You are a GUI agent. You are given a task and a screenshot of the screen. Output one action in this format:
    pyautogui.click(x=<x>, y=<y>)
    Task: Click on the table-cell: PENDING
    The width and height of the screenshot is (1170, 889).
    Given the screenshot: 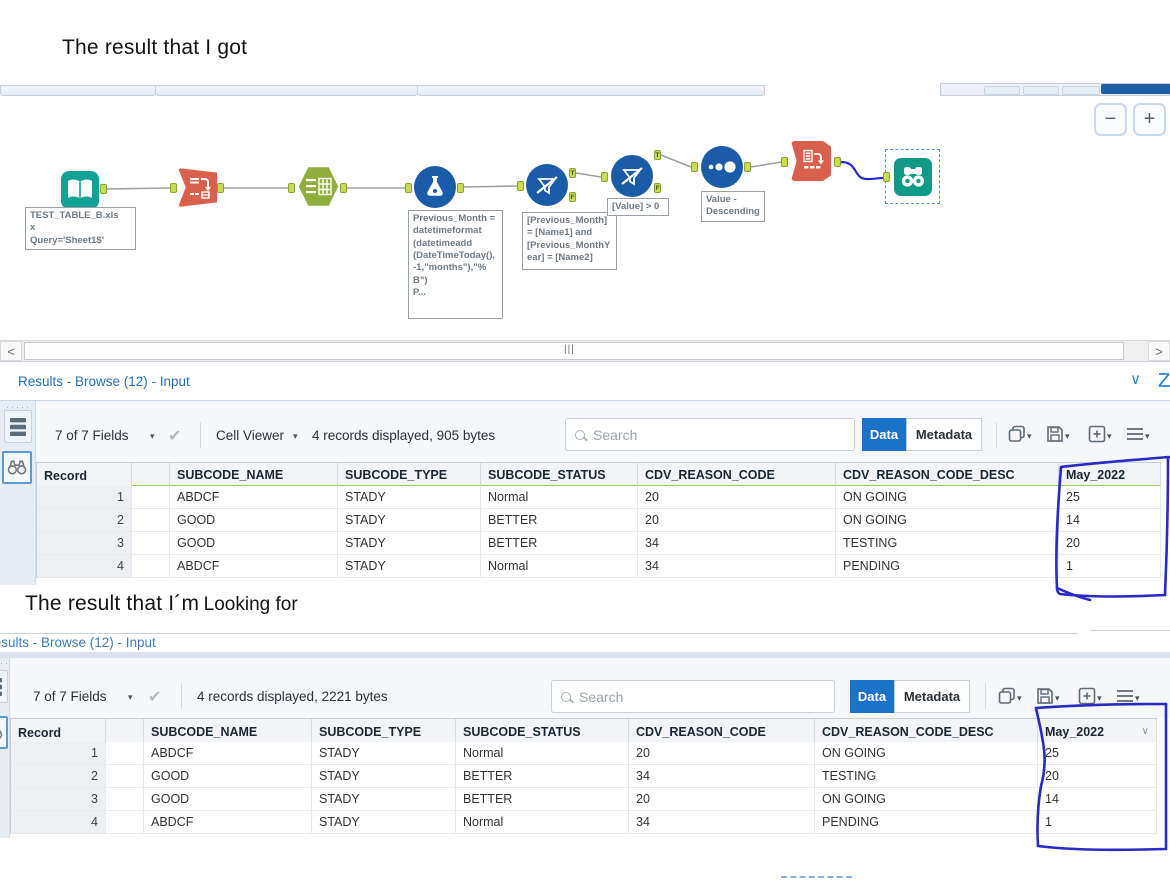 What is the action you would take?
    pyautogui.click(x=947, y=566)
    